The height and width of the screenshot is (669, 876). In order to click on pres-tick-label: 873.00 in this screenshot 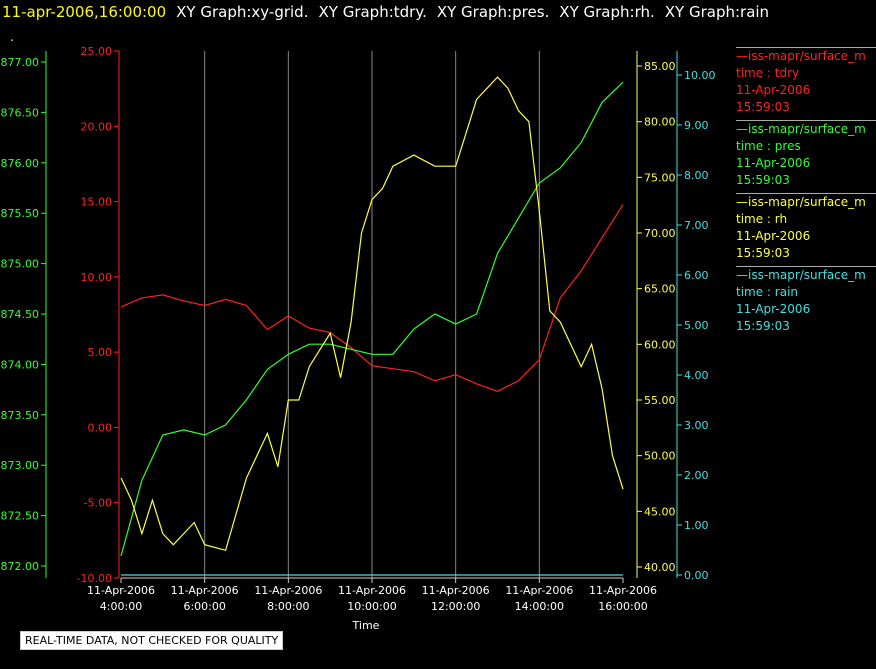, I will do `click(20, 465)`.